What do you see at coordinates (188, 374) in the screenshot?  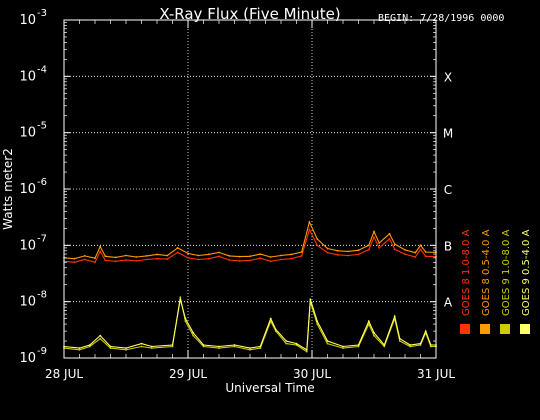 I see `x-tick-label-1: 29 JUL` at bounding box center [188, 374].